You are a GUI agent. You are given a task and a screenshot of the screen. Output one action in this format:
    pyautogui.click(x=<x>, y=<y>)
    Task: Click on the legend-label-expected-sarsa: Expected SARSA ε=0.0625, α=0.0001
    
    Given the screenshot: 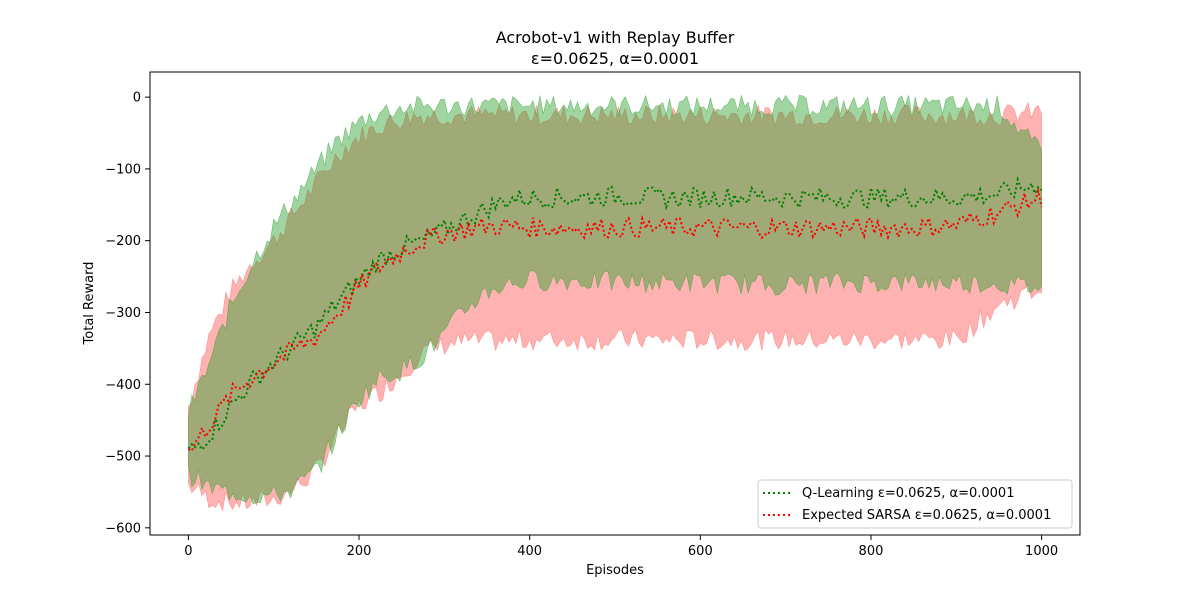 What is the action you would take?
    pyautogui.click(x=926, y=515)
    